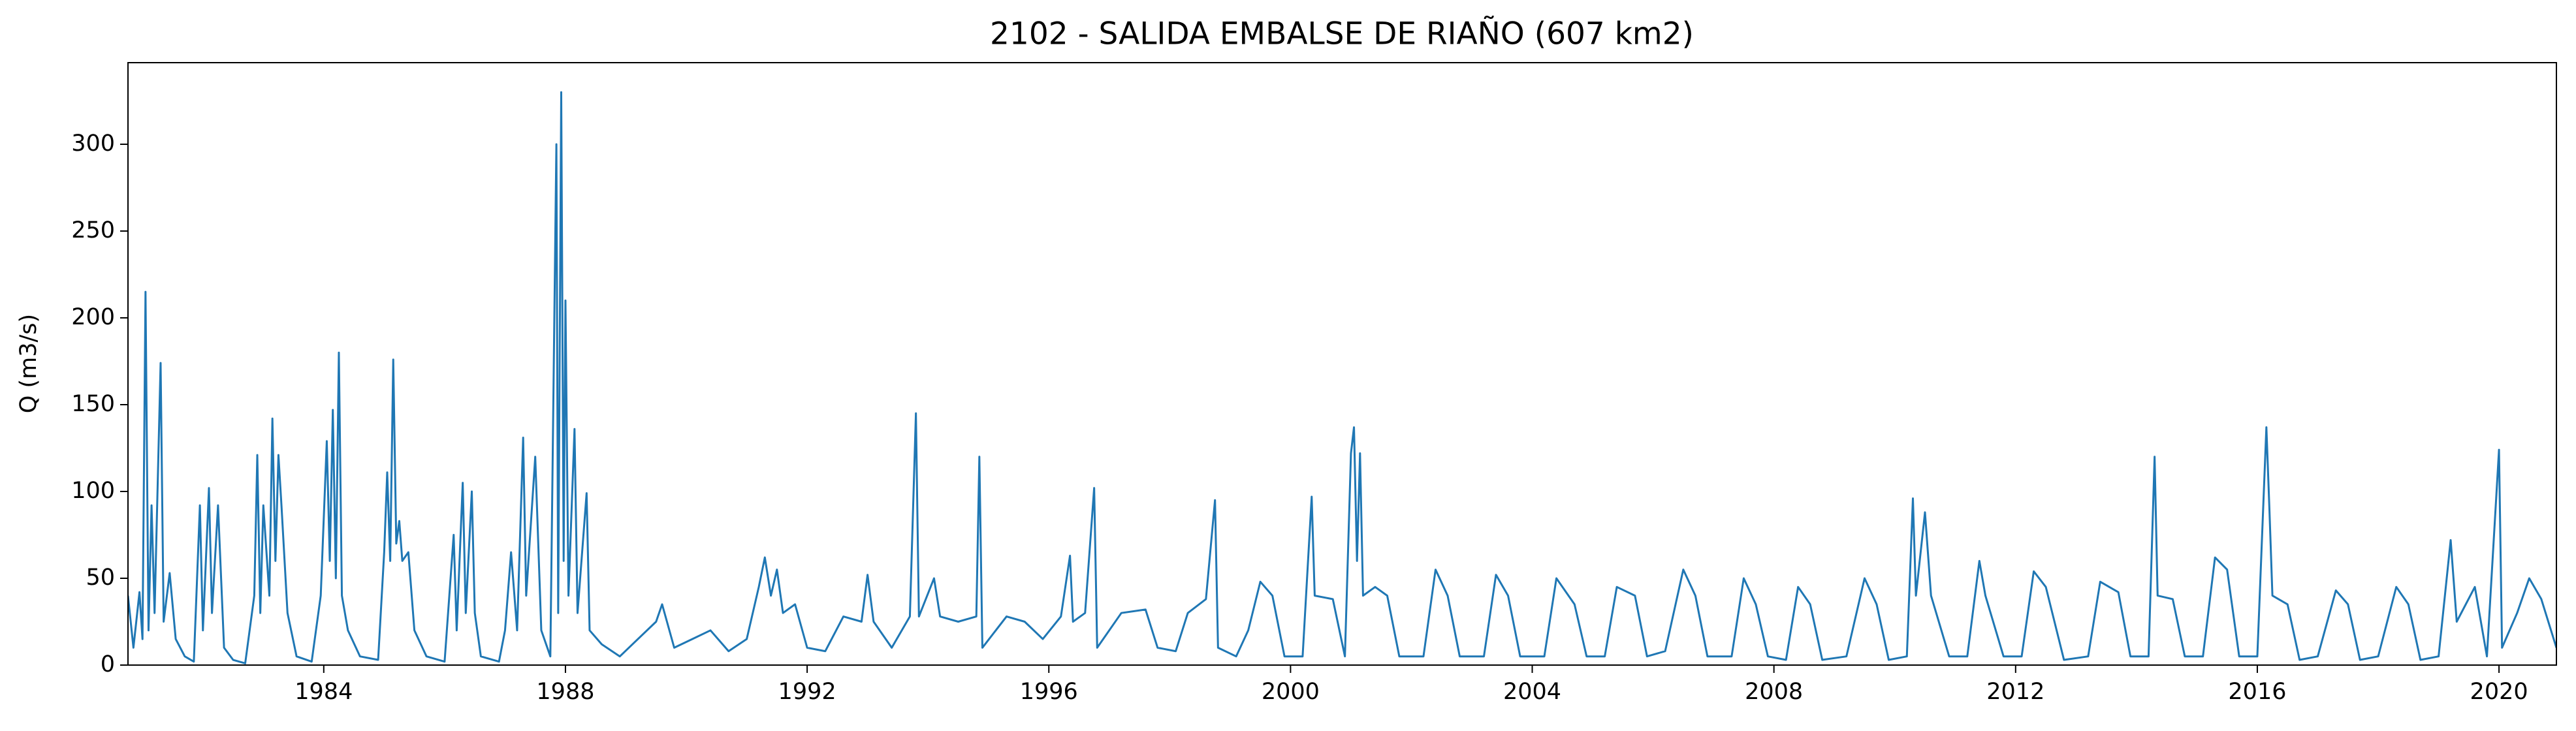  What do you see at coordinates (2499, 692) in the screenshot?
I see `x-tick-label: 2020` at bounding box center [2499, 692].